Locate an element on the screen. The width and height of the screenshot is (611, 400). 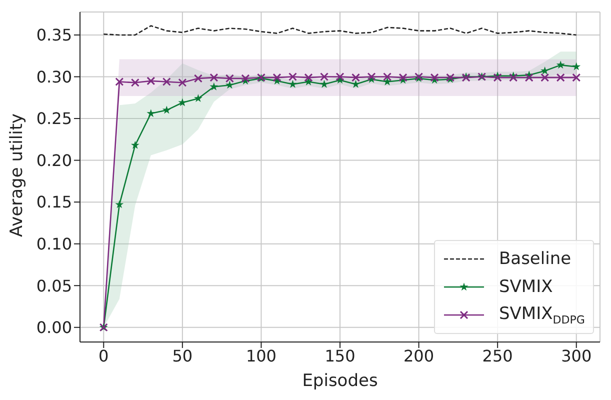
x-tick-label: 300 is located at coordinates (576, 356).